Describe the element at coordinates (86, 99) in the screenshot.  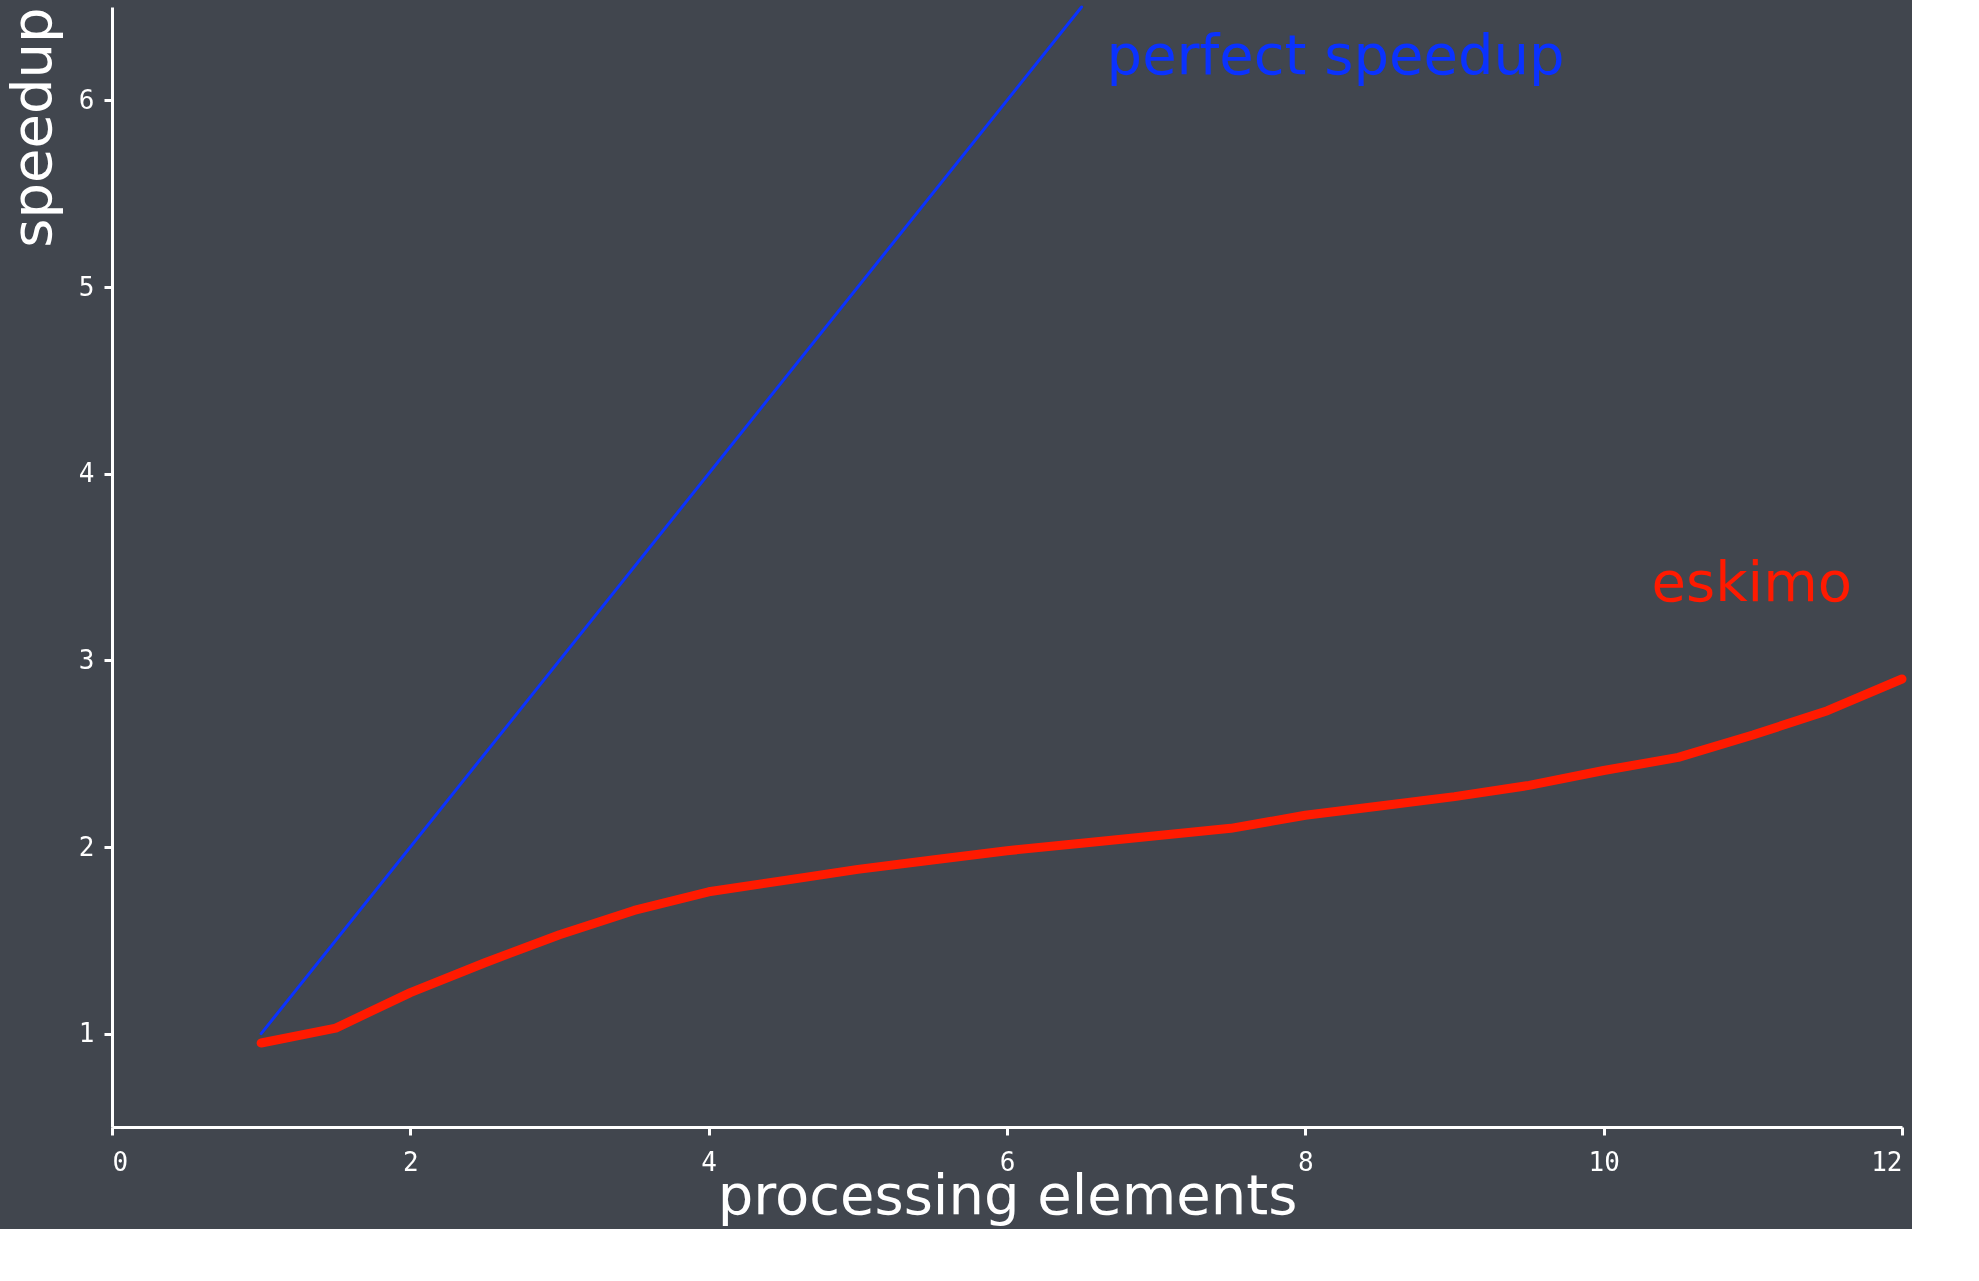
I see `y-tick-label: 6` at that location.